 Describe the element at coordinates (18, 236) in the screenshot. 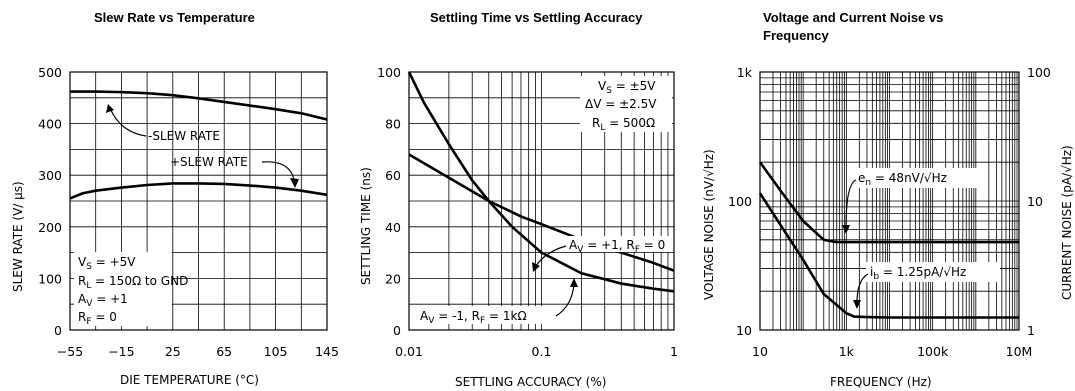

I see `chart1-ylabel: SLEW RATE (V/ μs)` at that location.